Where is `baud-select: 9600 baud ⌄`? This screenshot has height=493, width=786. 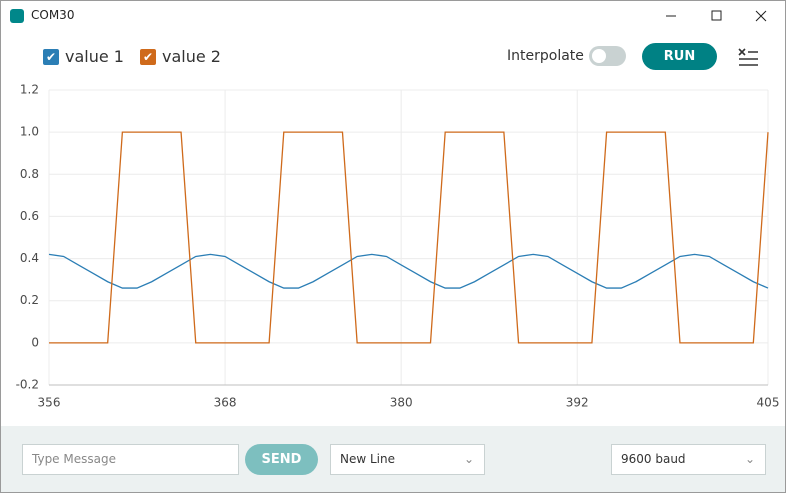
baud-select: 9600 baud ⌄ is located at coordinates (688, 459).